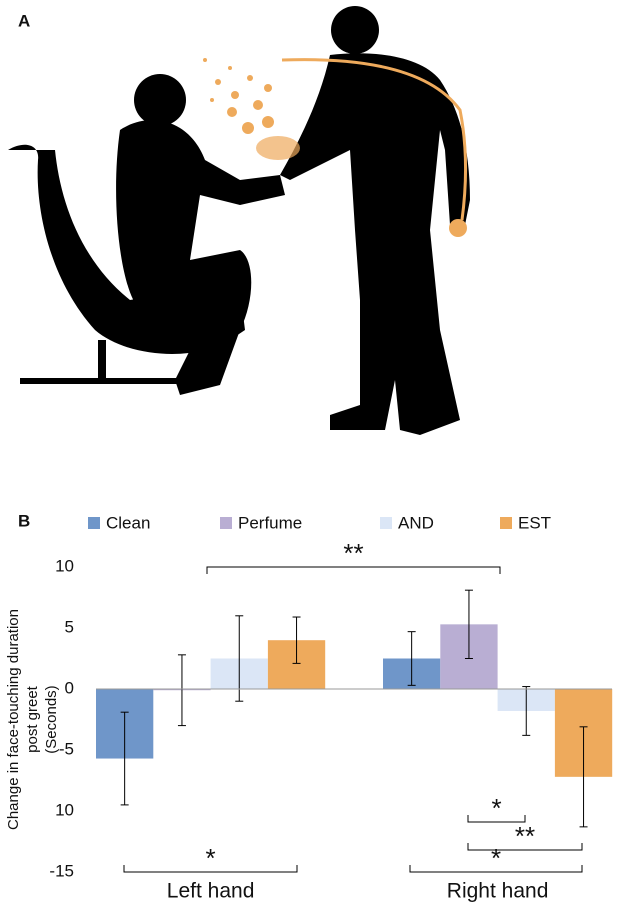 This screenshot has width=617, height=915. What do you see at coordinates (278, 148) in the screenshot?
I see `scent-cloud` at bounding box center [278, 148].